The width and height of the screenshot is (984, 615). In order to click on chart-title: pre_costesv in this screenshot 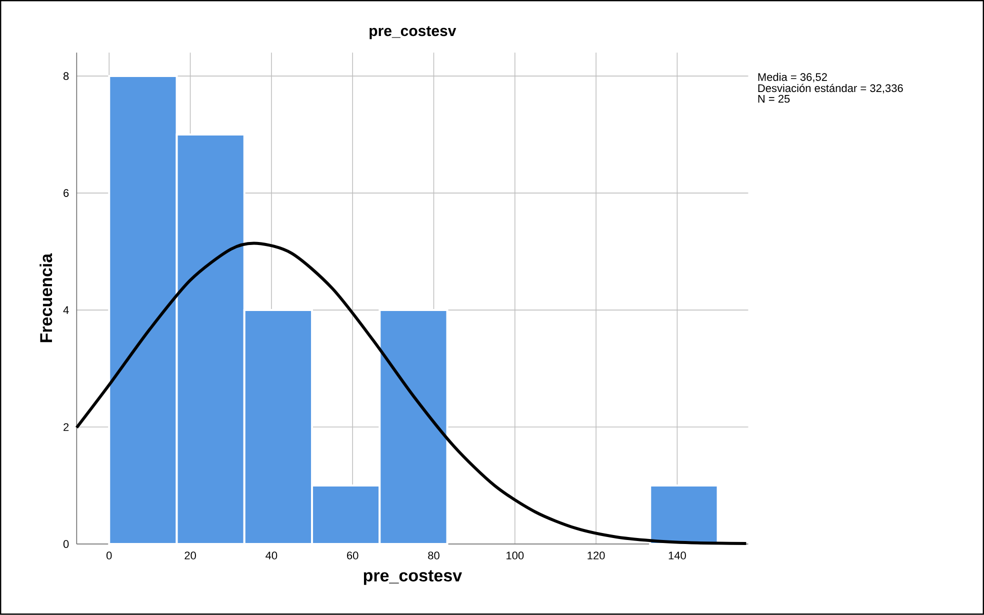, I will do `click(413, 33)`.